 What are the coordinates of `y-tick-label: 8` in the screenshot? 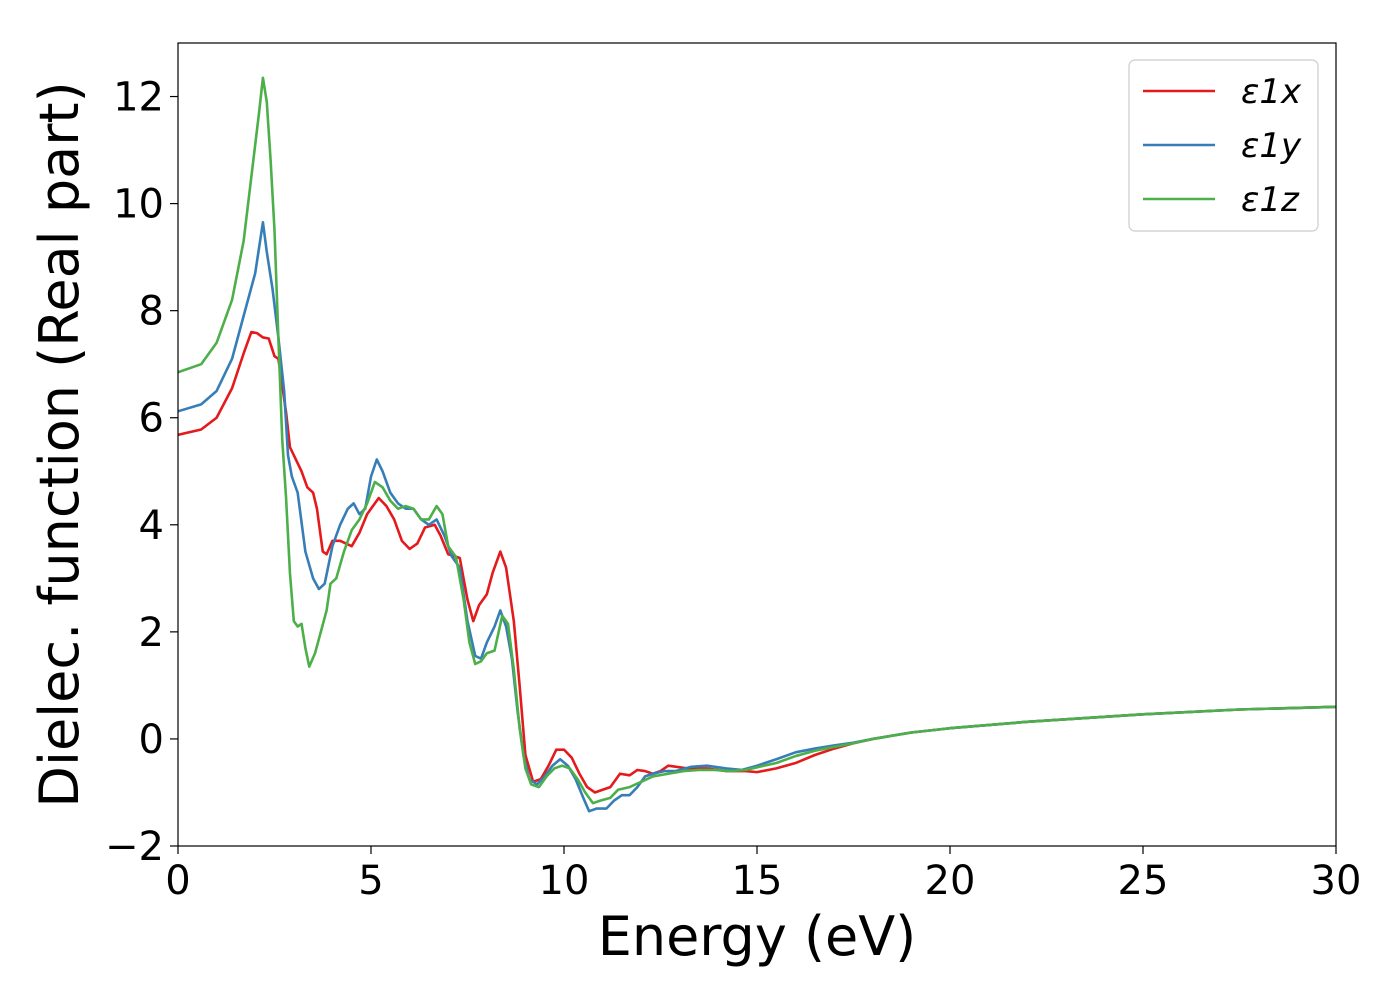 It's located at (151, 312).